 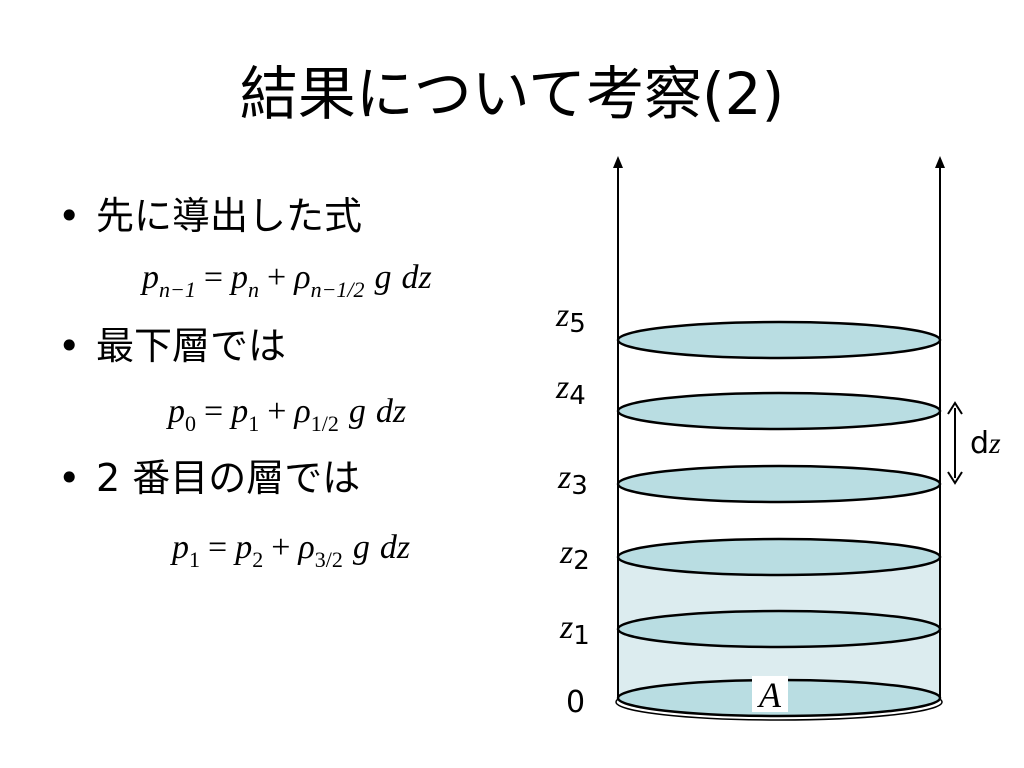 What do you see at coordinates (512, 94) in the screenshot?
I see `slide-title: 結果について考察(2)` at bounding box center [512, 94].